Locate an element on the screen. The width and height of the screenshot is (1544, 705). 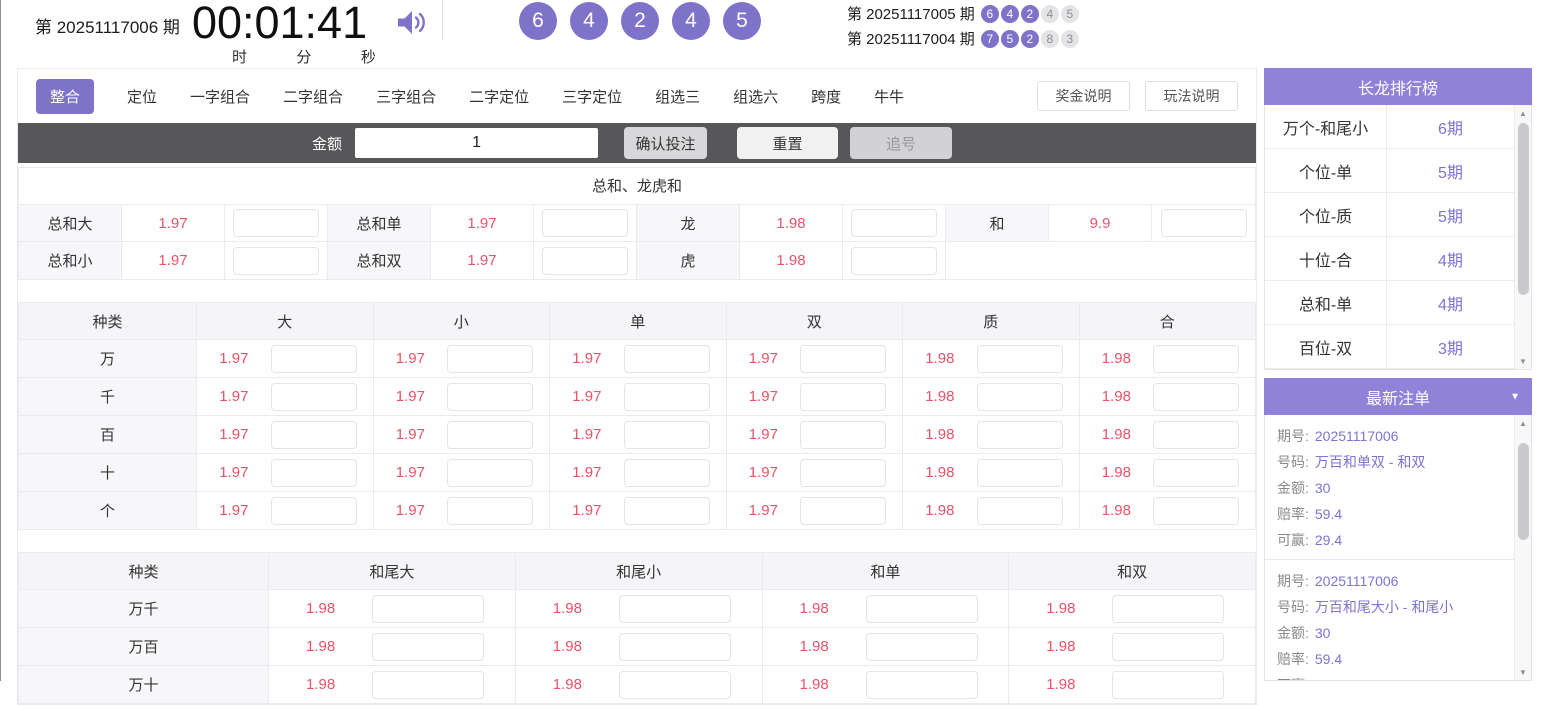
odds-value: 9.9 is located at coordinates (1100, 223).